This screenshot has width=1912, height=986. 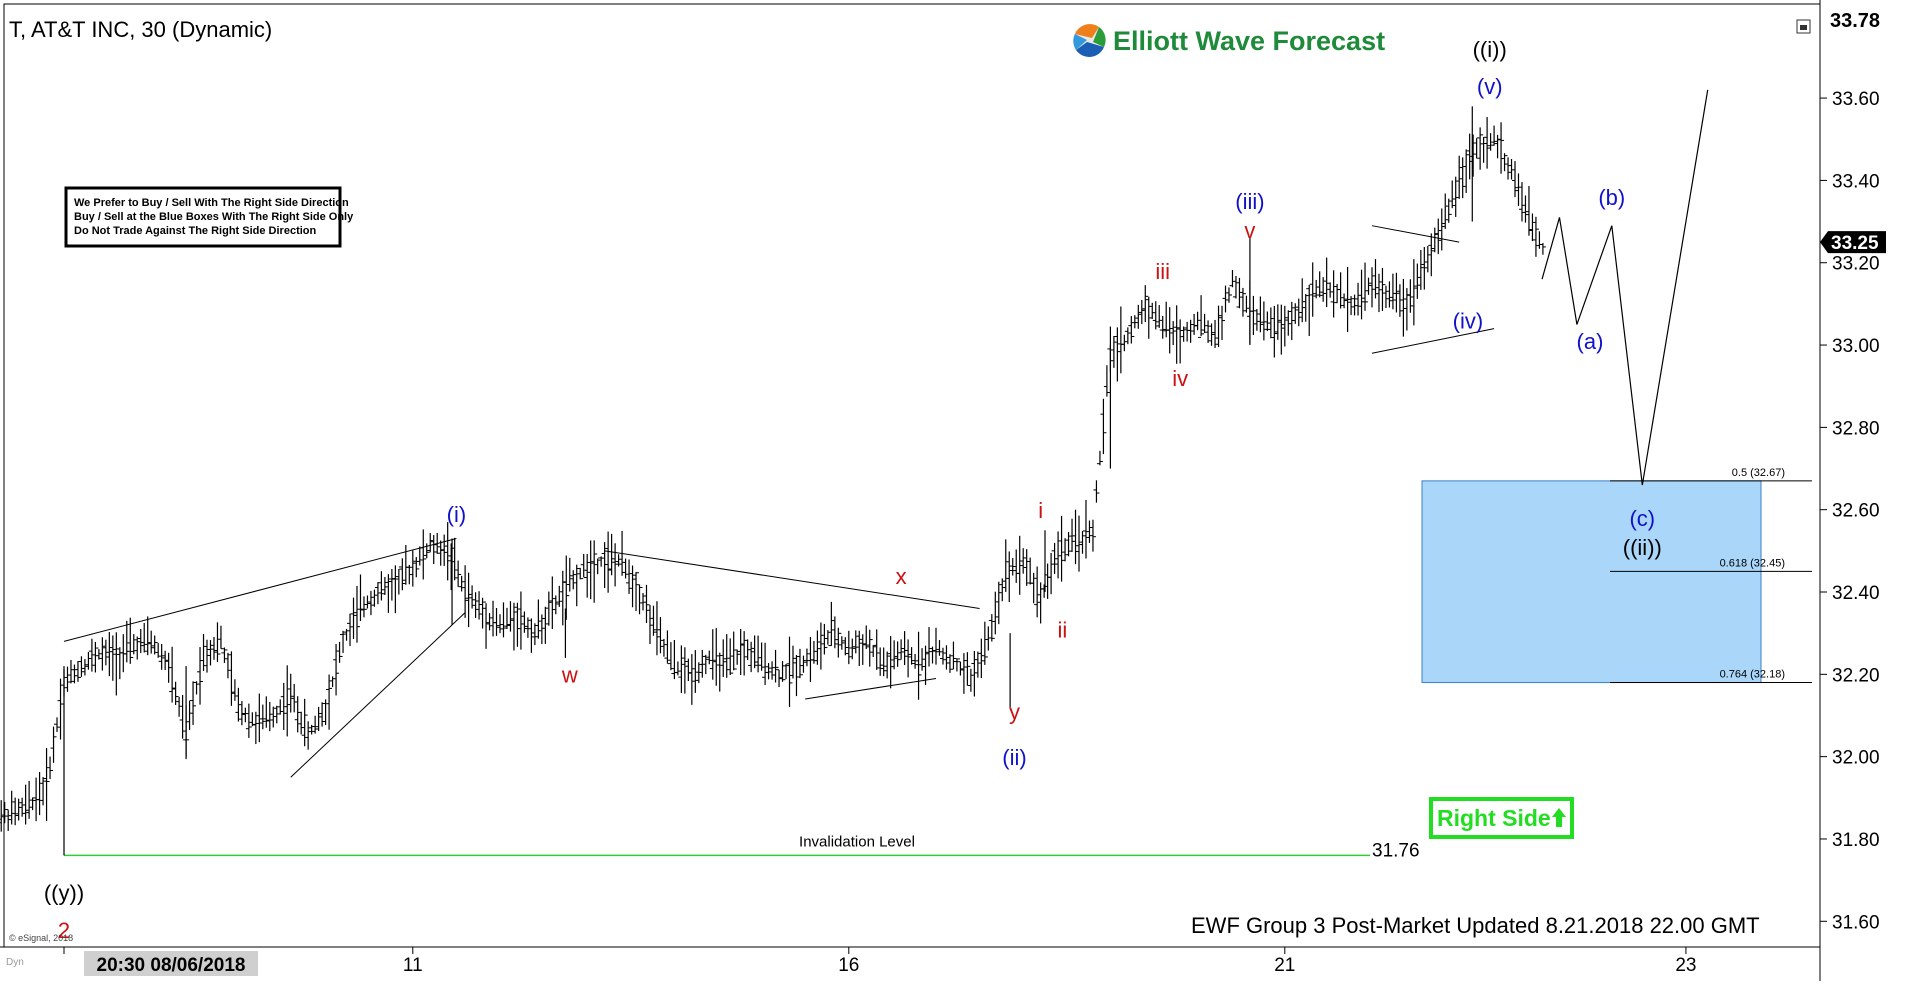 I want to click on wave-label: (v), so click(x=1490, y=86).